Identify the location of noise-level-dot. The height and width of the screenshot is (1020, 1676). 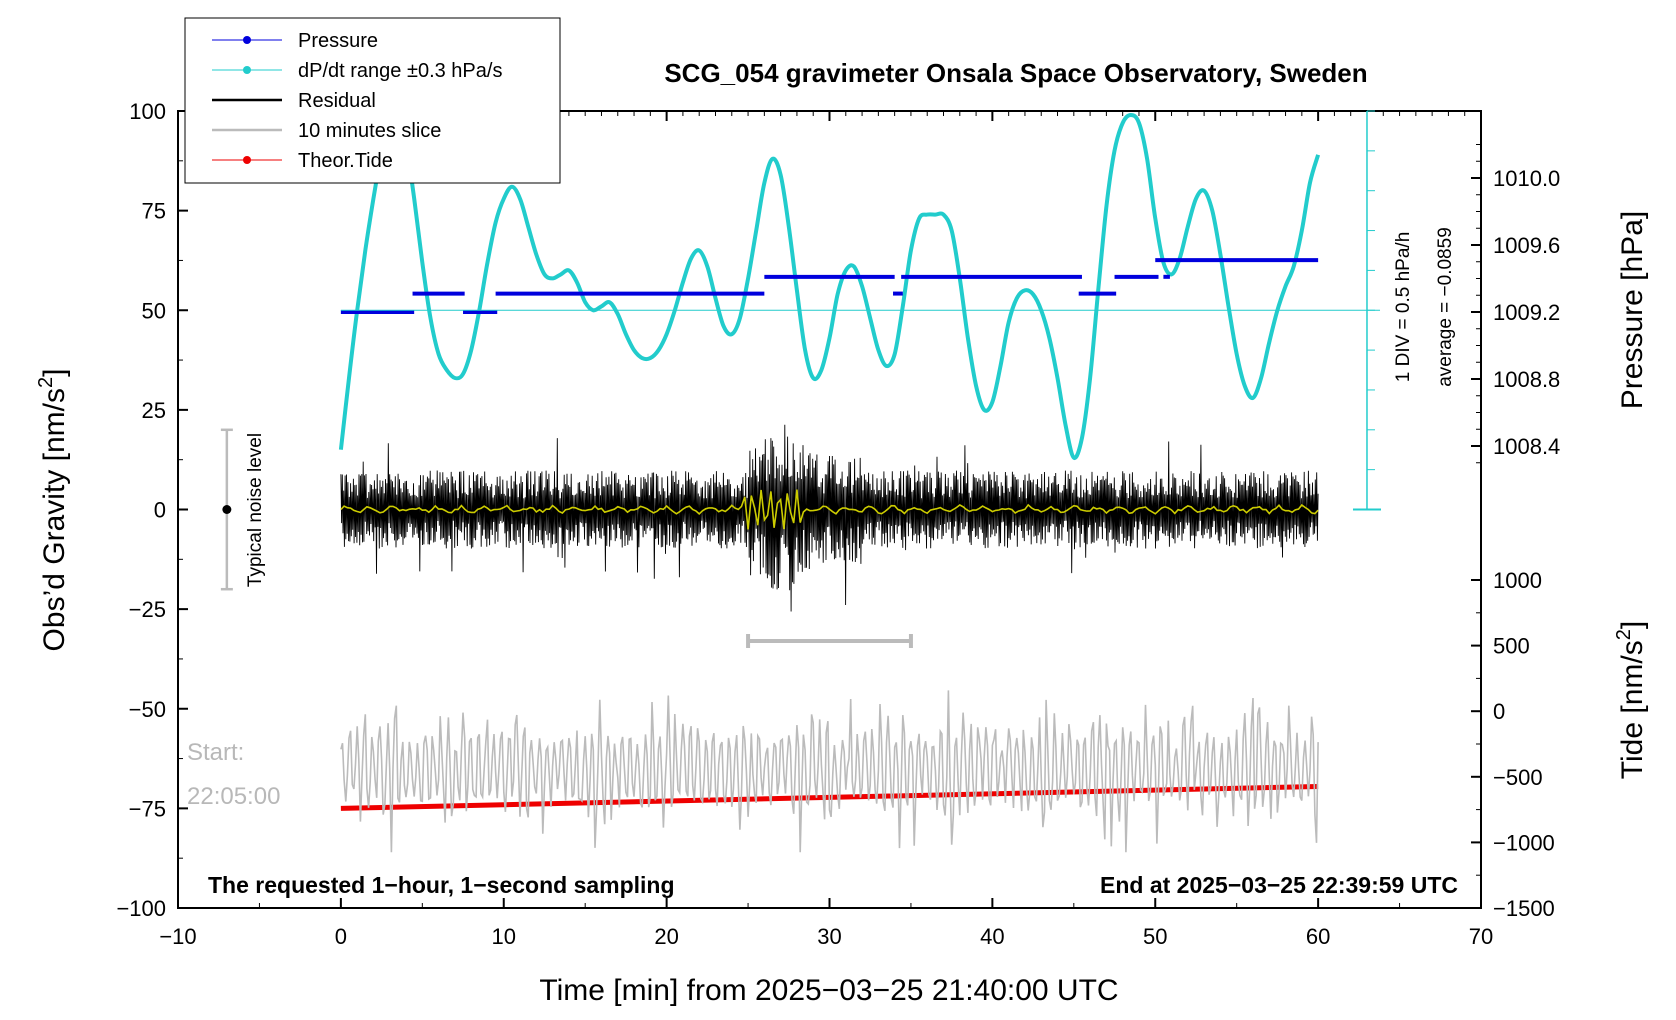
(227, 509).